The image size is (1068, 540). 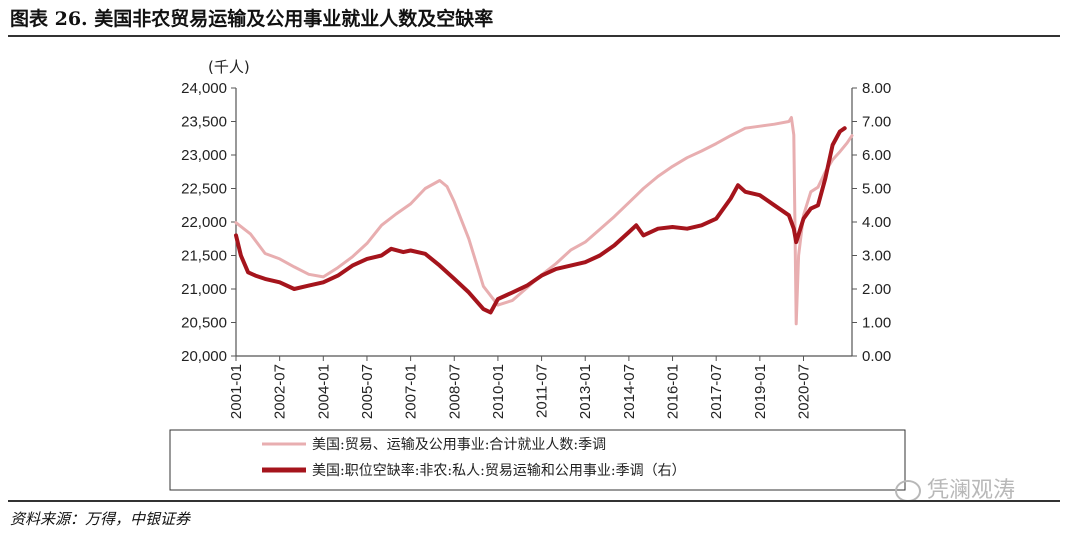 What do you see at coordinates (876, 323) in the screenshot?
I see `right-tick-label: 1.00` at bounding box center [876, 323].